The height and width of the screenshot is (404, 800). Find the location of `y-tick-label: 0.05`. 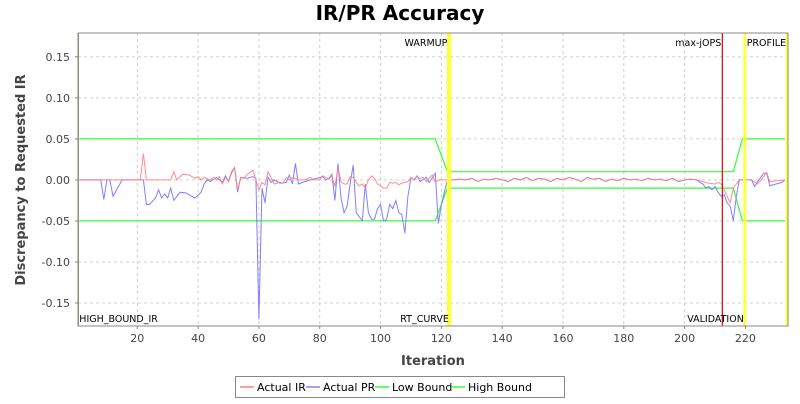

y-tick-label: 0.05 is located at coordinates (58, 139).